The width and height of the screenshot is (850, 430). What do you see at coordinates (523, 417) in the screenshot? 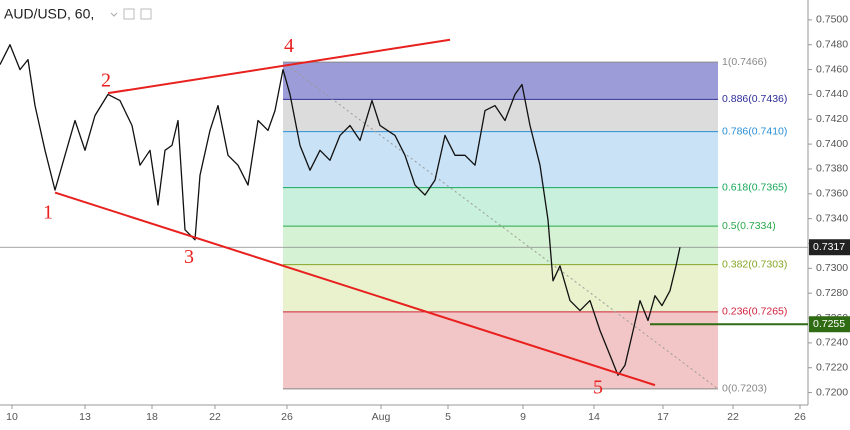
I see `x-tick-label: 9` at bounding box center [523, 417].